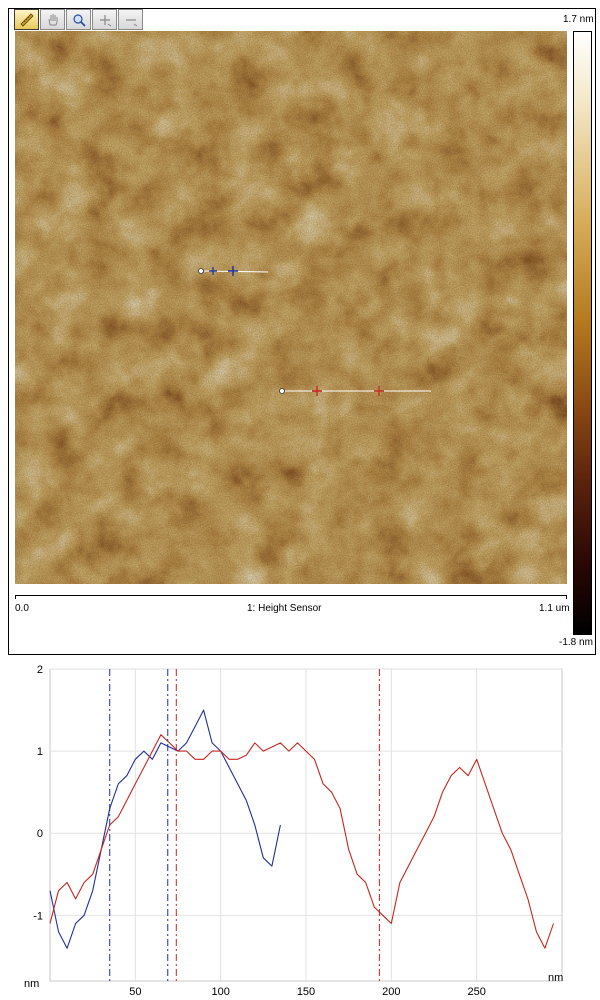 Image resolution: width=600 pixels, height=1000 pixels. Describe the element at coordinates (40, 834) in the screenshot. I see `y-tick-label: 0` at that location.